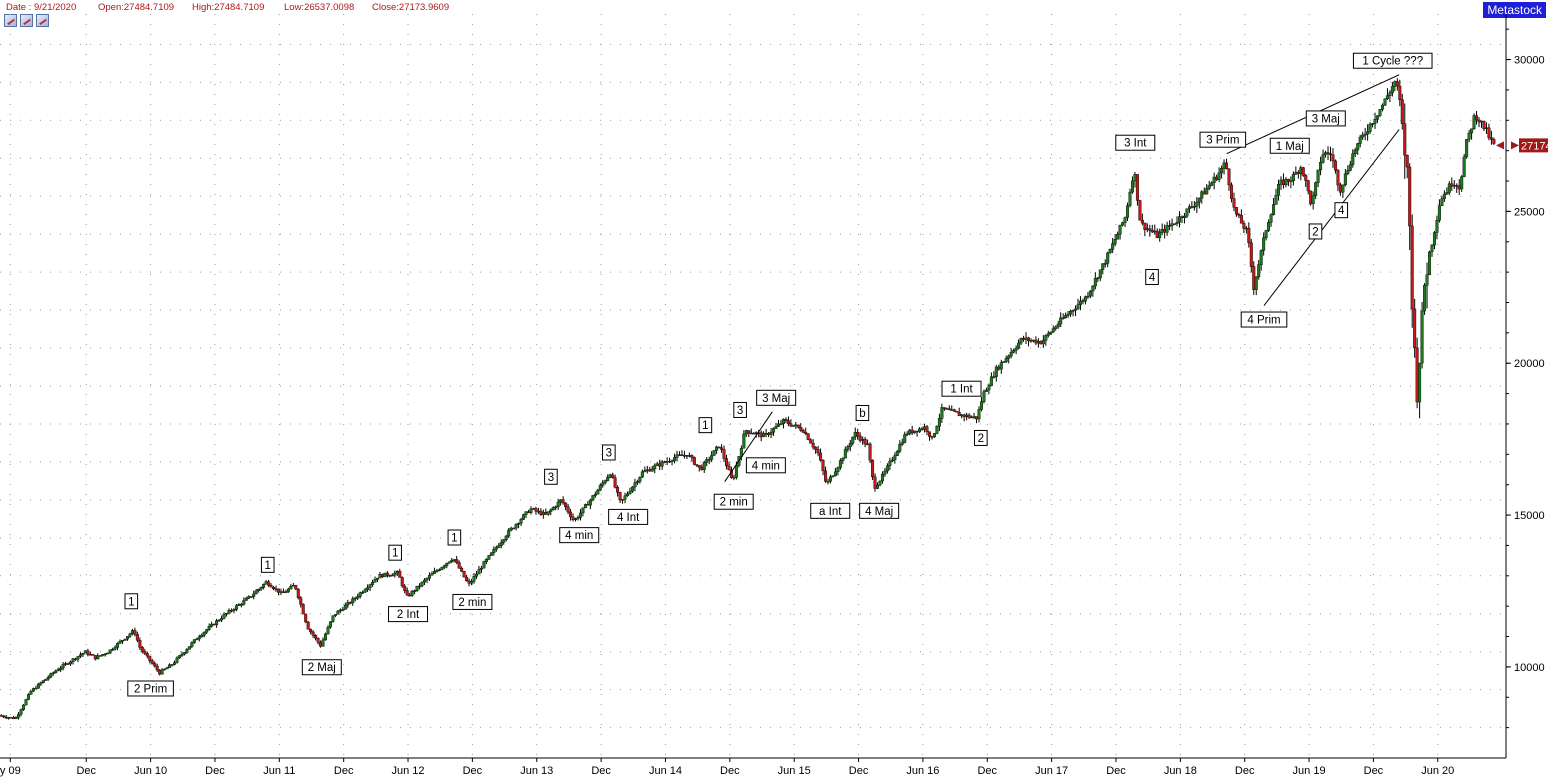  I want to click on x-tick-label: Jun 18, so click(1180, 771).